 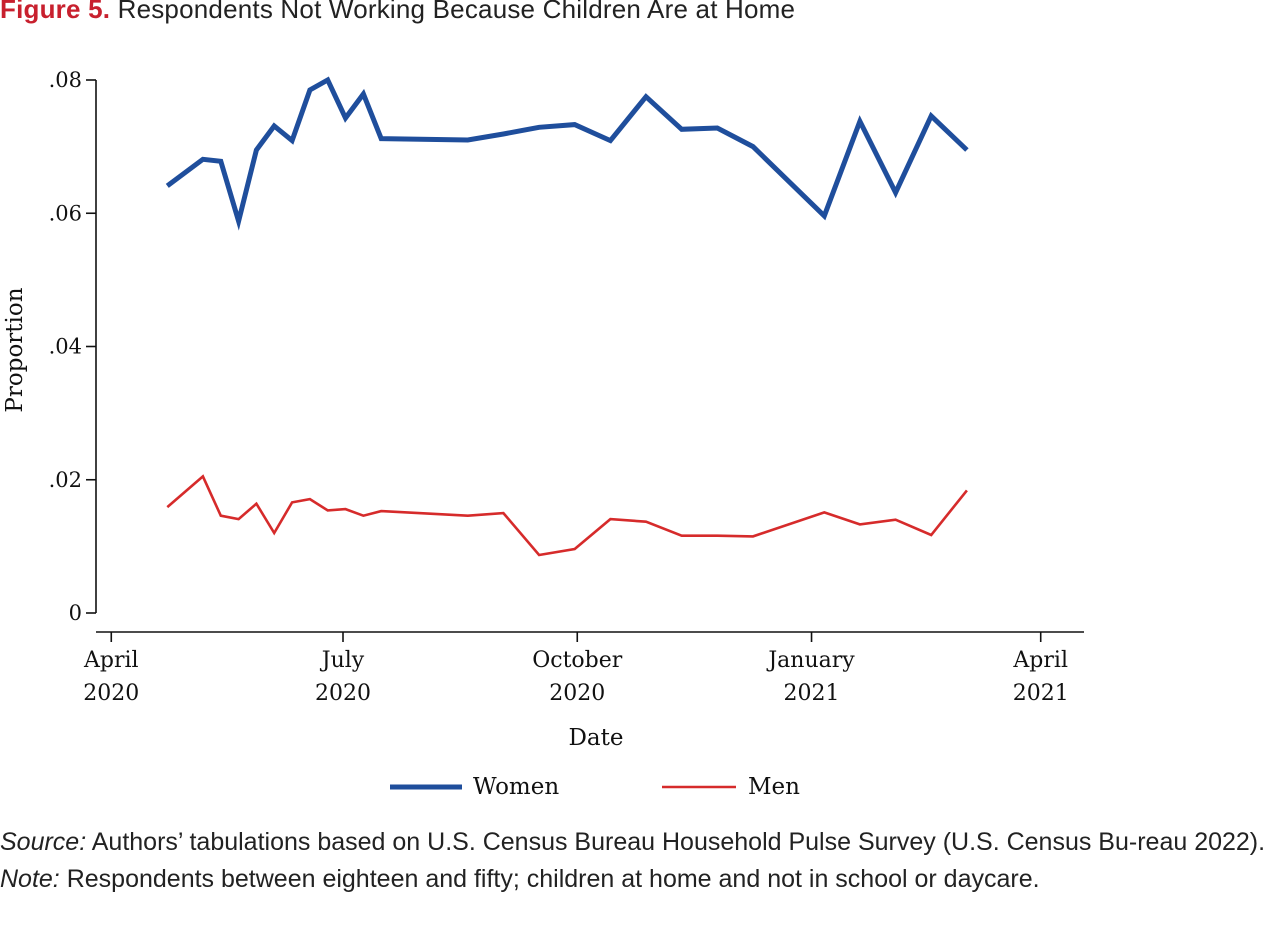 I want to click on y-tick-label: 0, so click(x=75, y=613).